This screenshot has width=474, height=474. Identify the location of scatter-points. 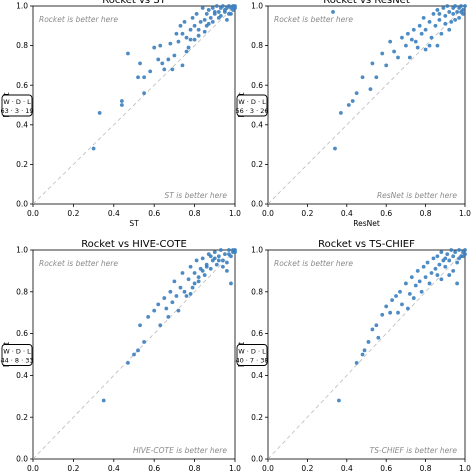
(169, 325).